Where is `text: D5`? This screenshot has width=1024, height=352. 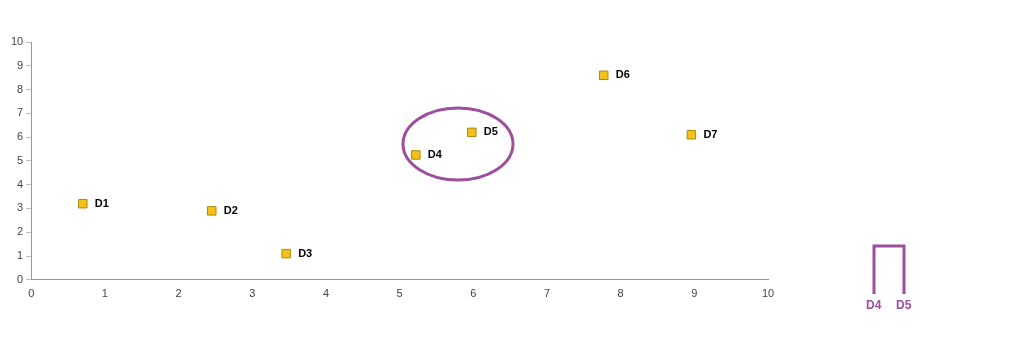
text: D5 is located at coordinates (904, 305).